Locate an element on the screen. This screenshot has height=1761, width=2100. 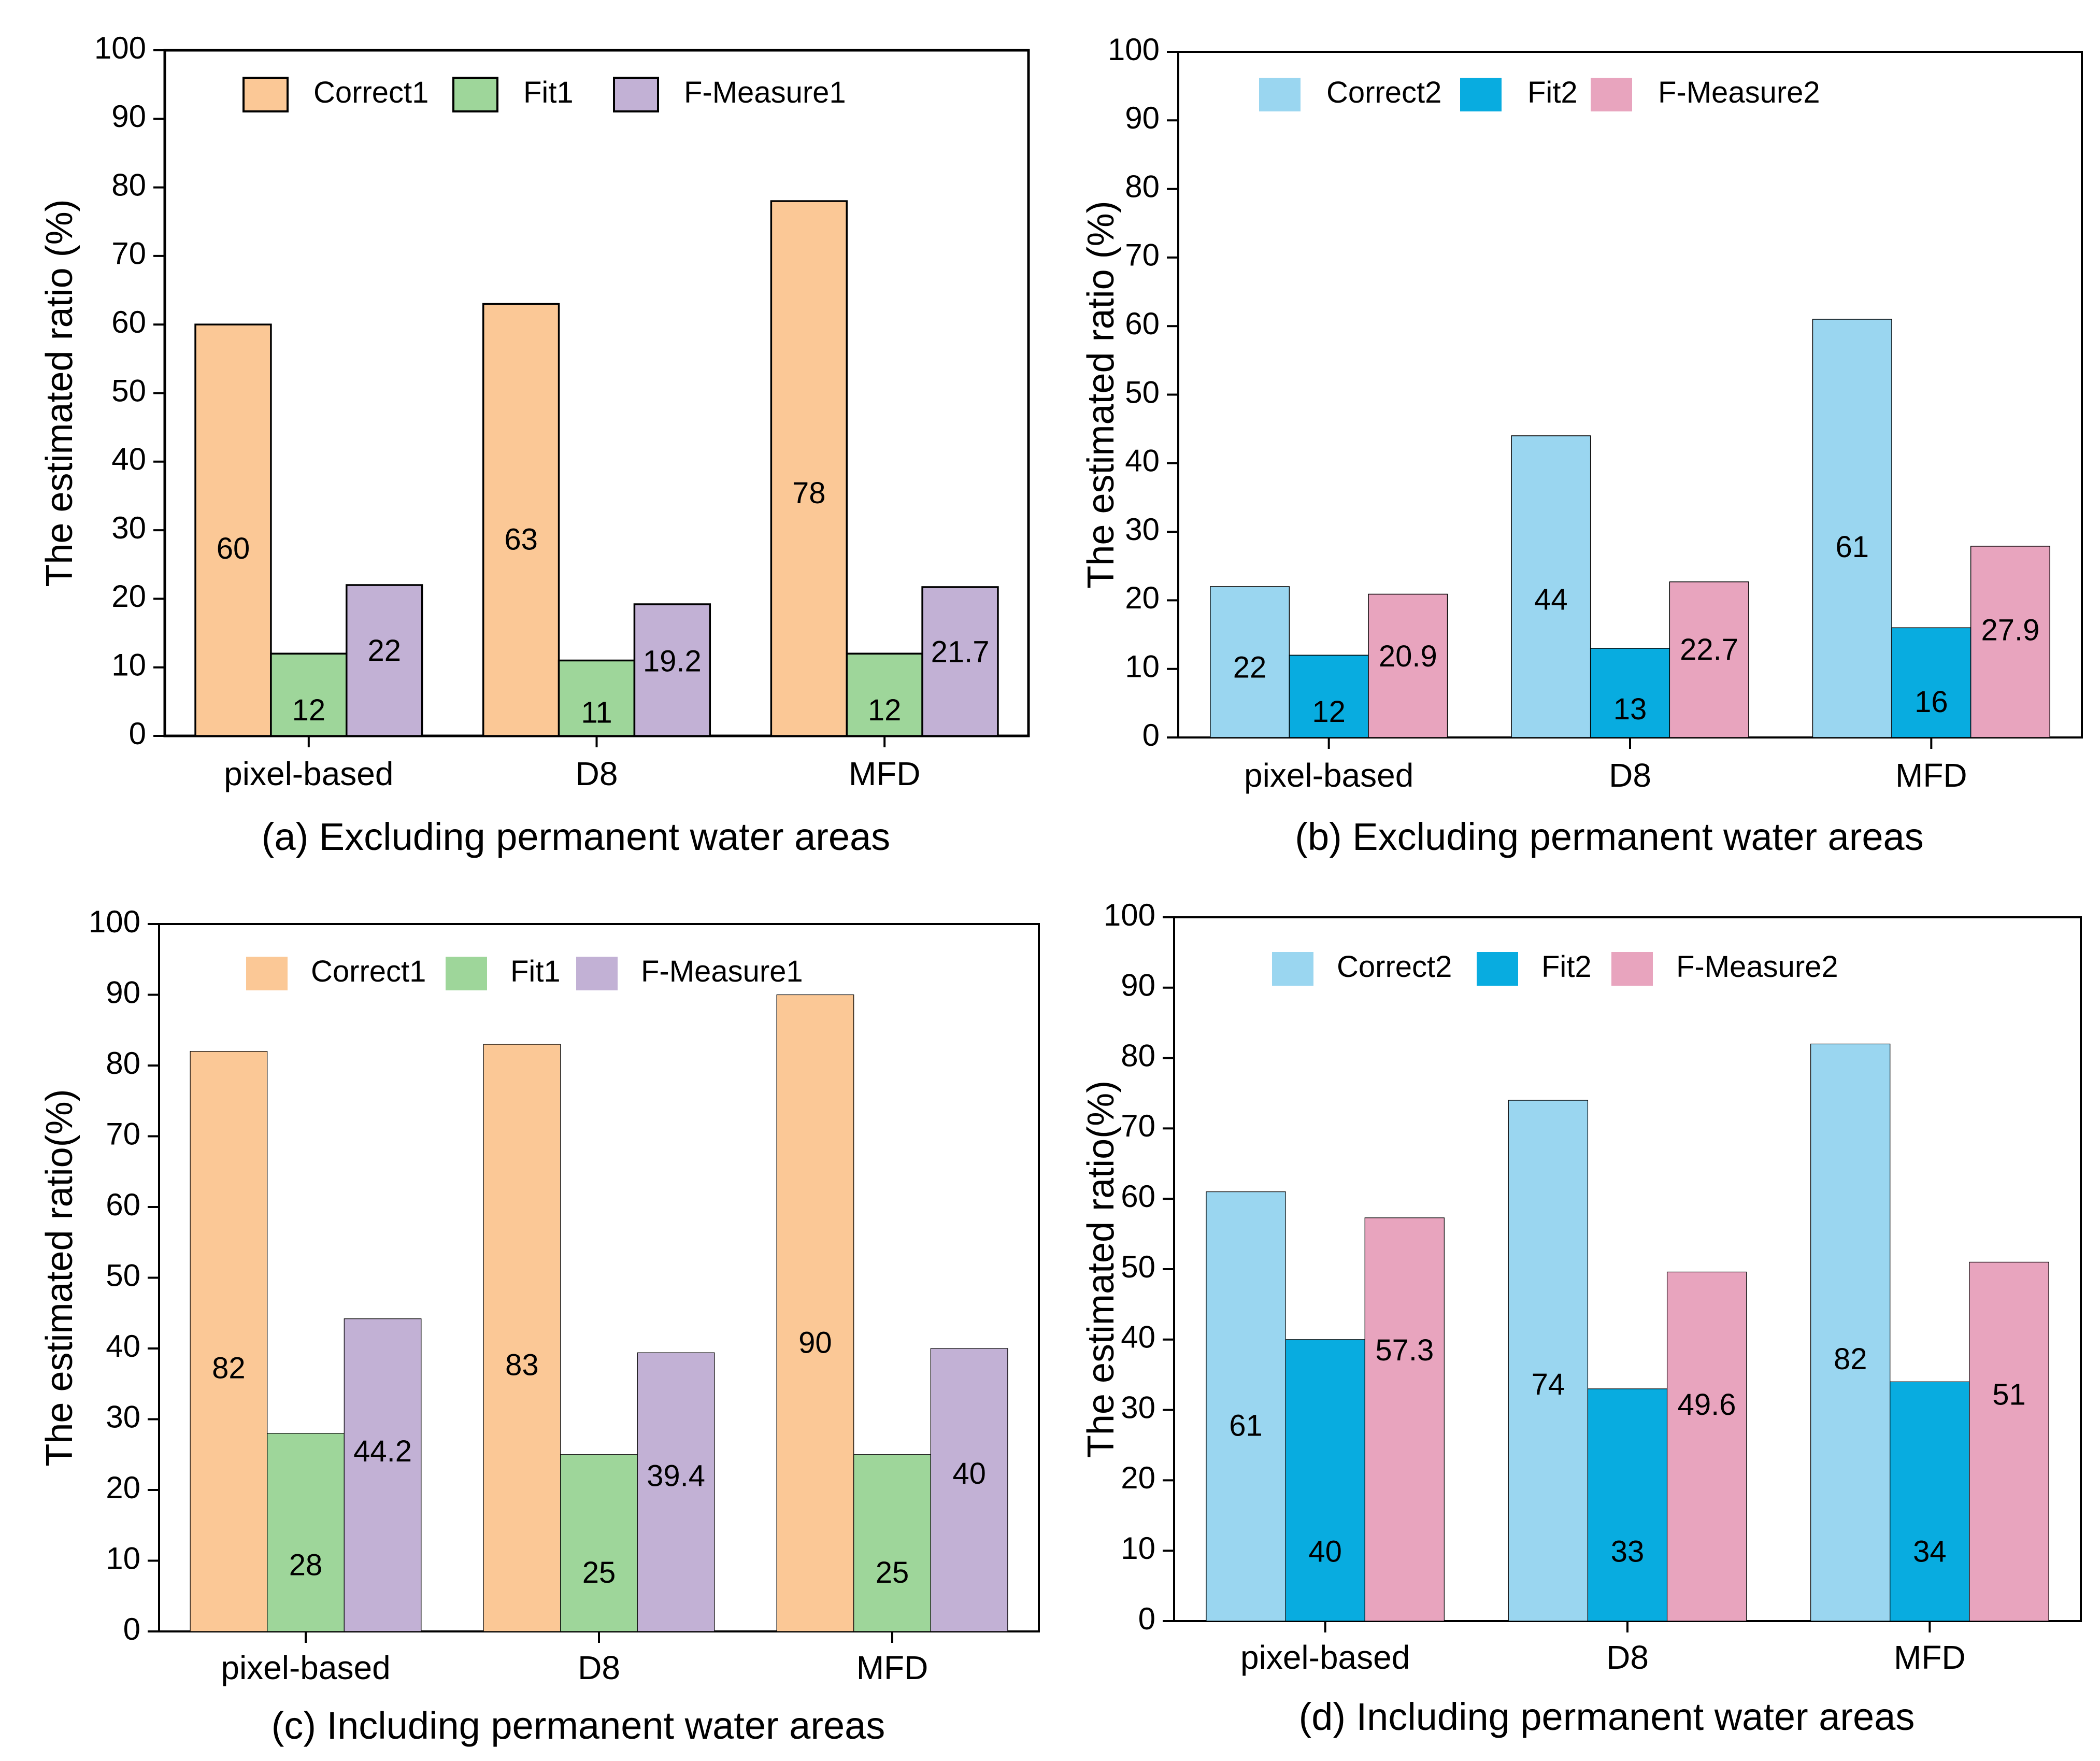
data-label: 25 is located at coordinates (892, 1572).